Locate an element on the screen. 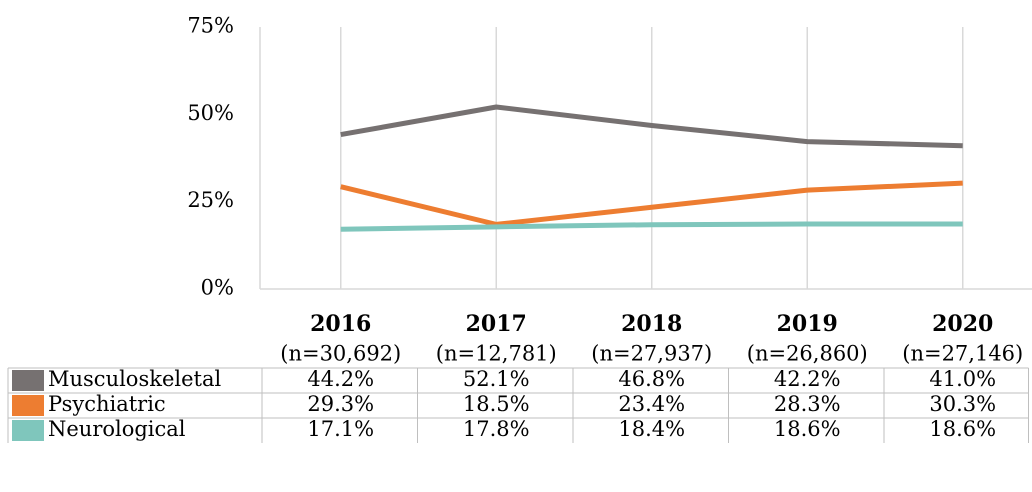  table-cell: 44.2% is located at coordinates (340, 379).